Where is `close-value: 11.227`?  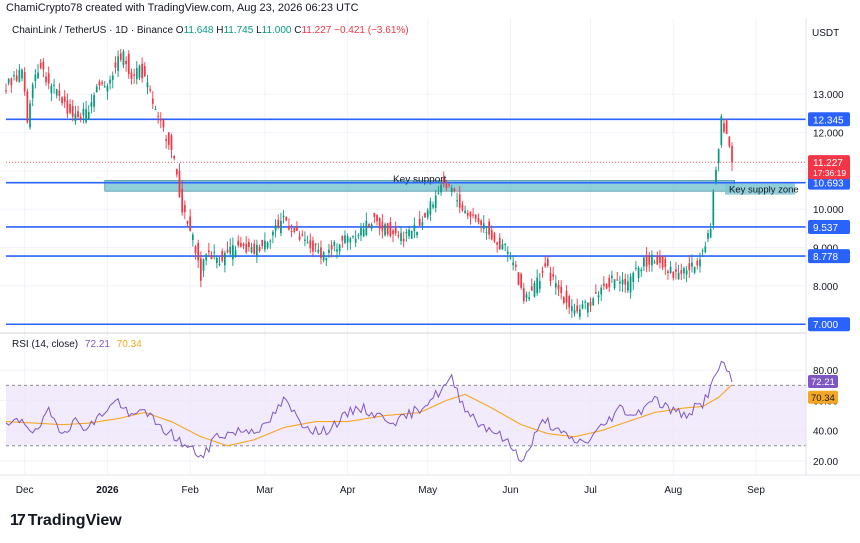 close-value: 11.227 is located at coordinates (316, 30).